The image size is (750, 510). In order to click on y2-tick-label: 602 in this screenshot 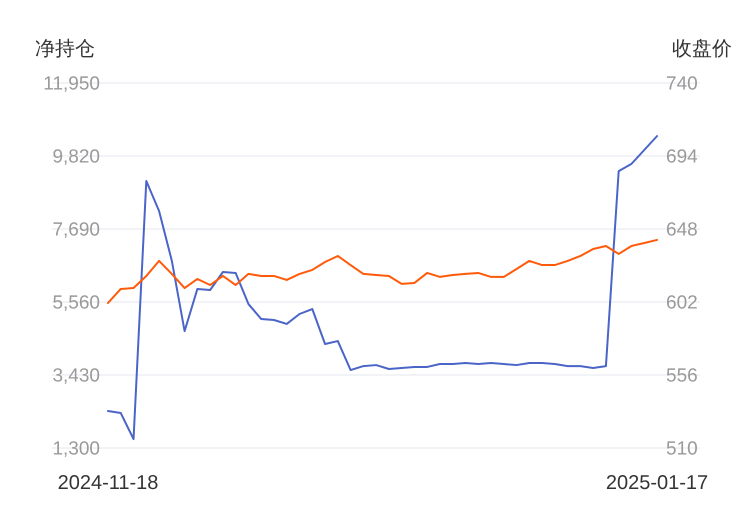, I will do `click(682, 303)`.